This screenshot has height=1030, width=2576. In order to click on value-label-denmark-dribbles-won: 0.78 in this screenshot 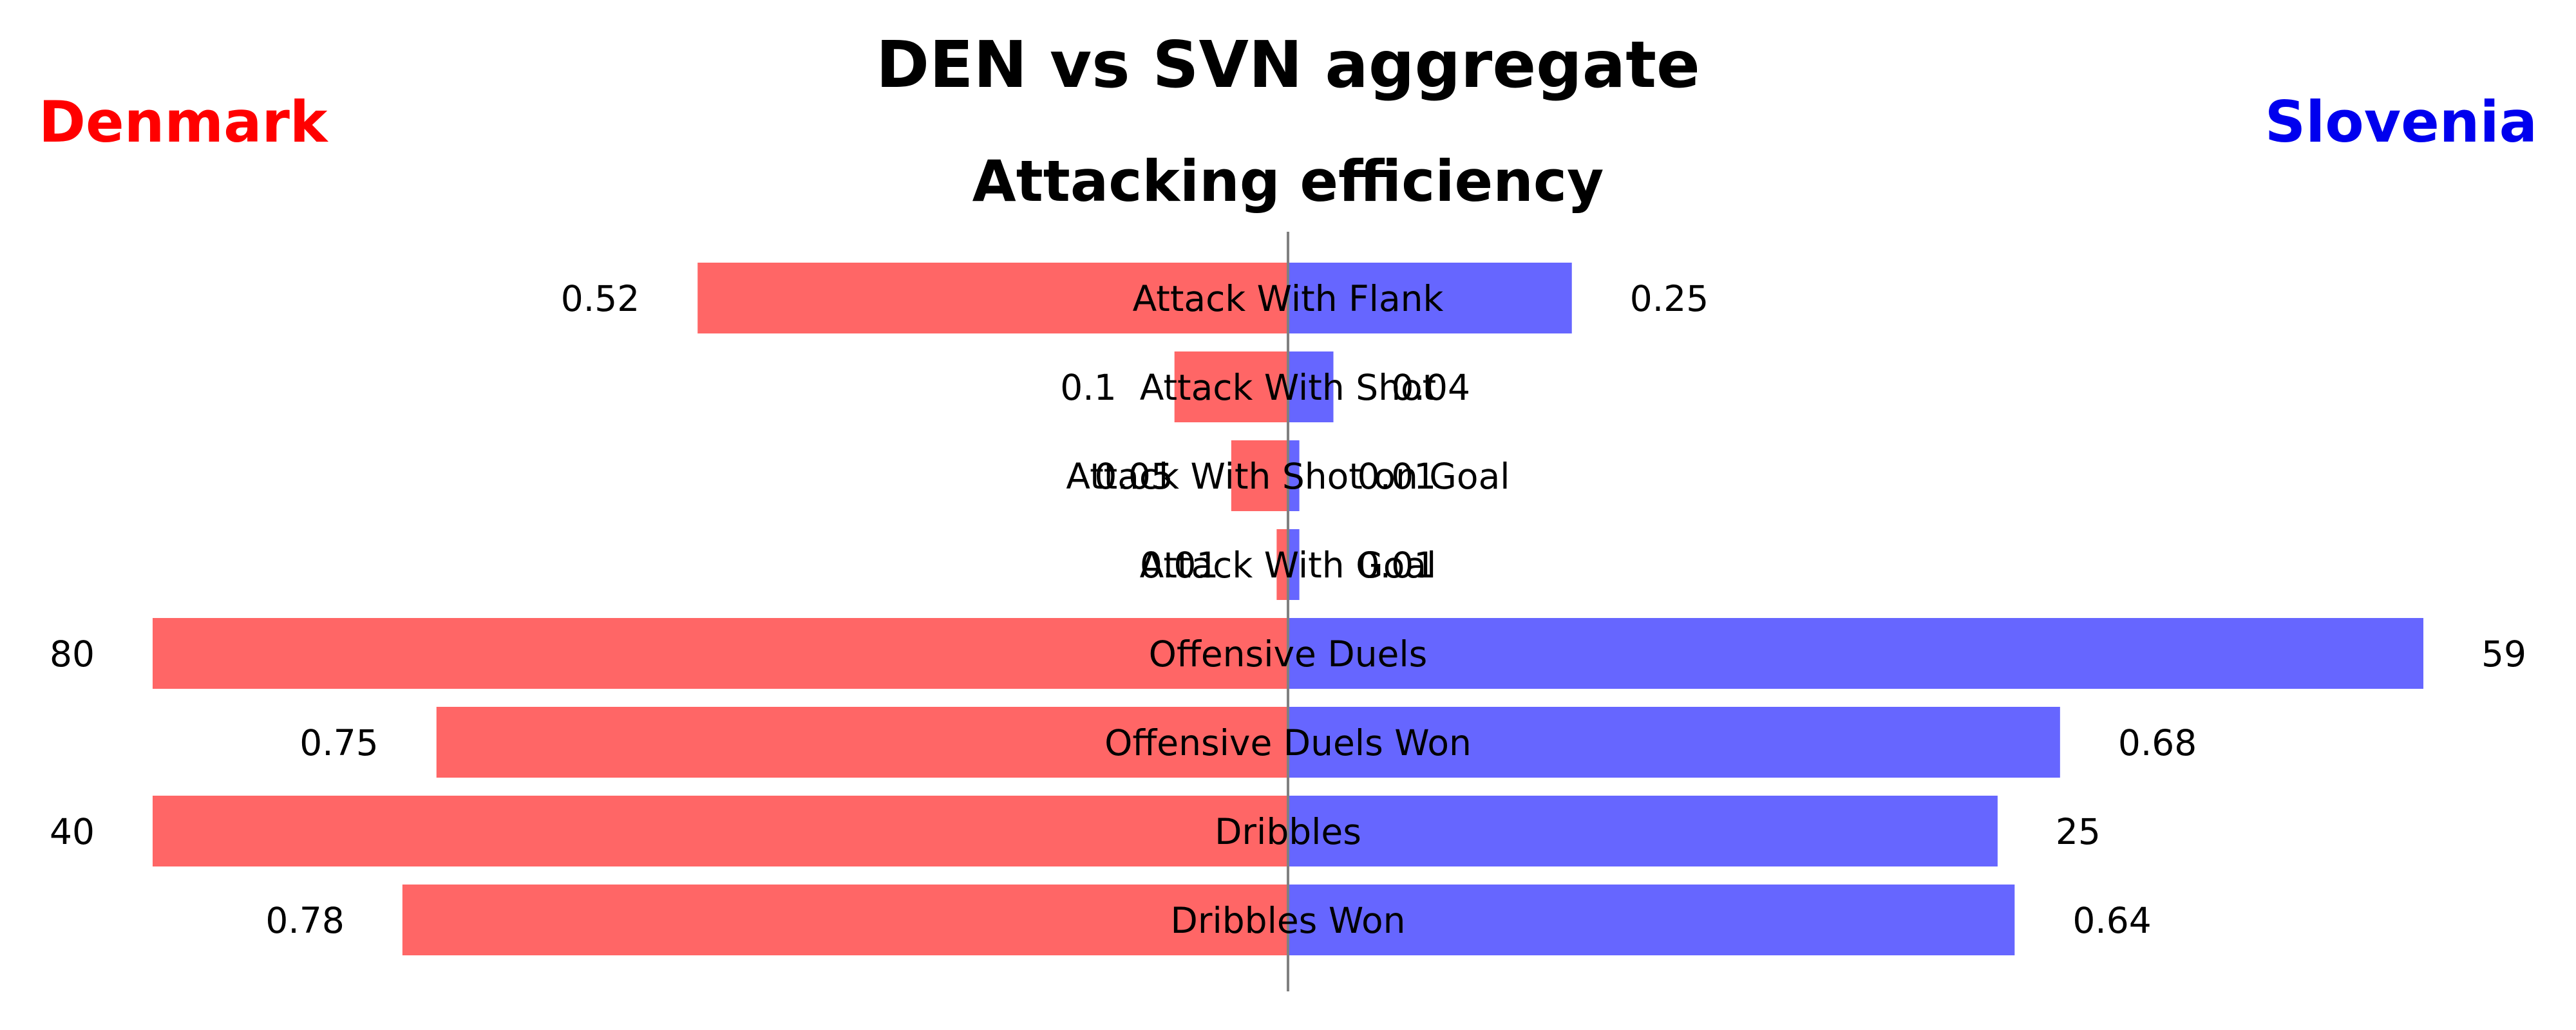, I will do `click(304, 921)`.